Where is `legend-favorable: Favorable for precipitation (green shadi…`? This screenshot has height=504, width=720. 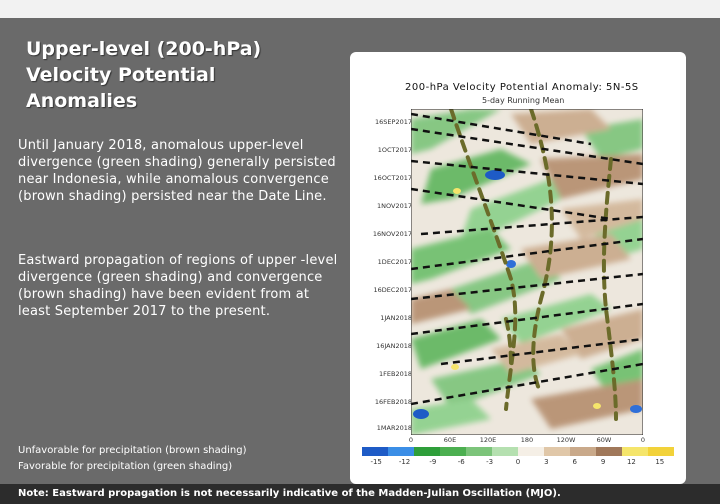 legend-favorable: Favorable for precipitation (green shadi… is located at coordinates (125, 466).